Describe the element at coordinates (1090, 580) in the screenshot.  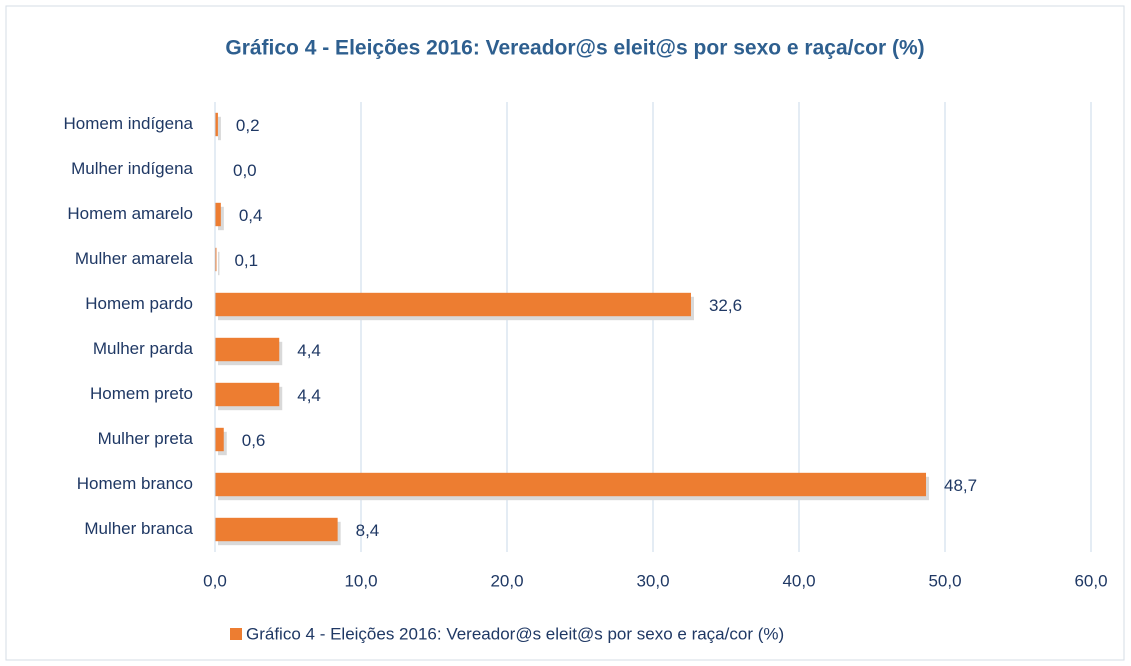
I see `x-tick-label: 60,0` at that location.